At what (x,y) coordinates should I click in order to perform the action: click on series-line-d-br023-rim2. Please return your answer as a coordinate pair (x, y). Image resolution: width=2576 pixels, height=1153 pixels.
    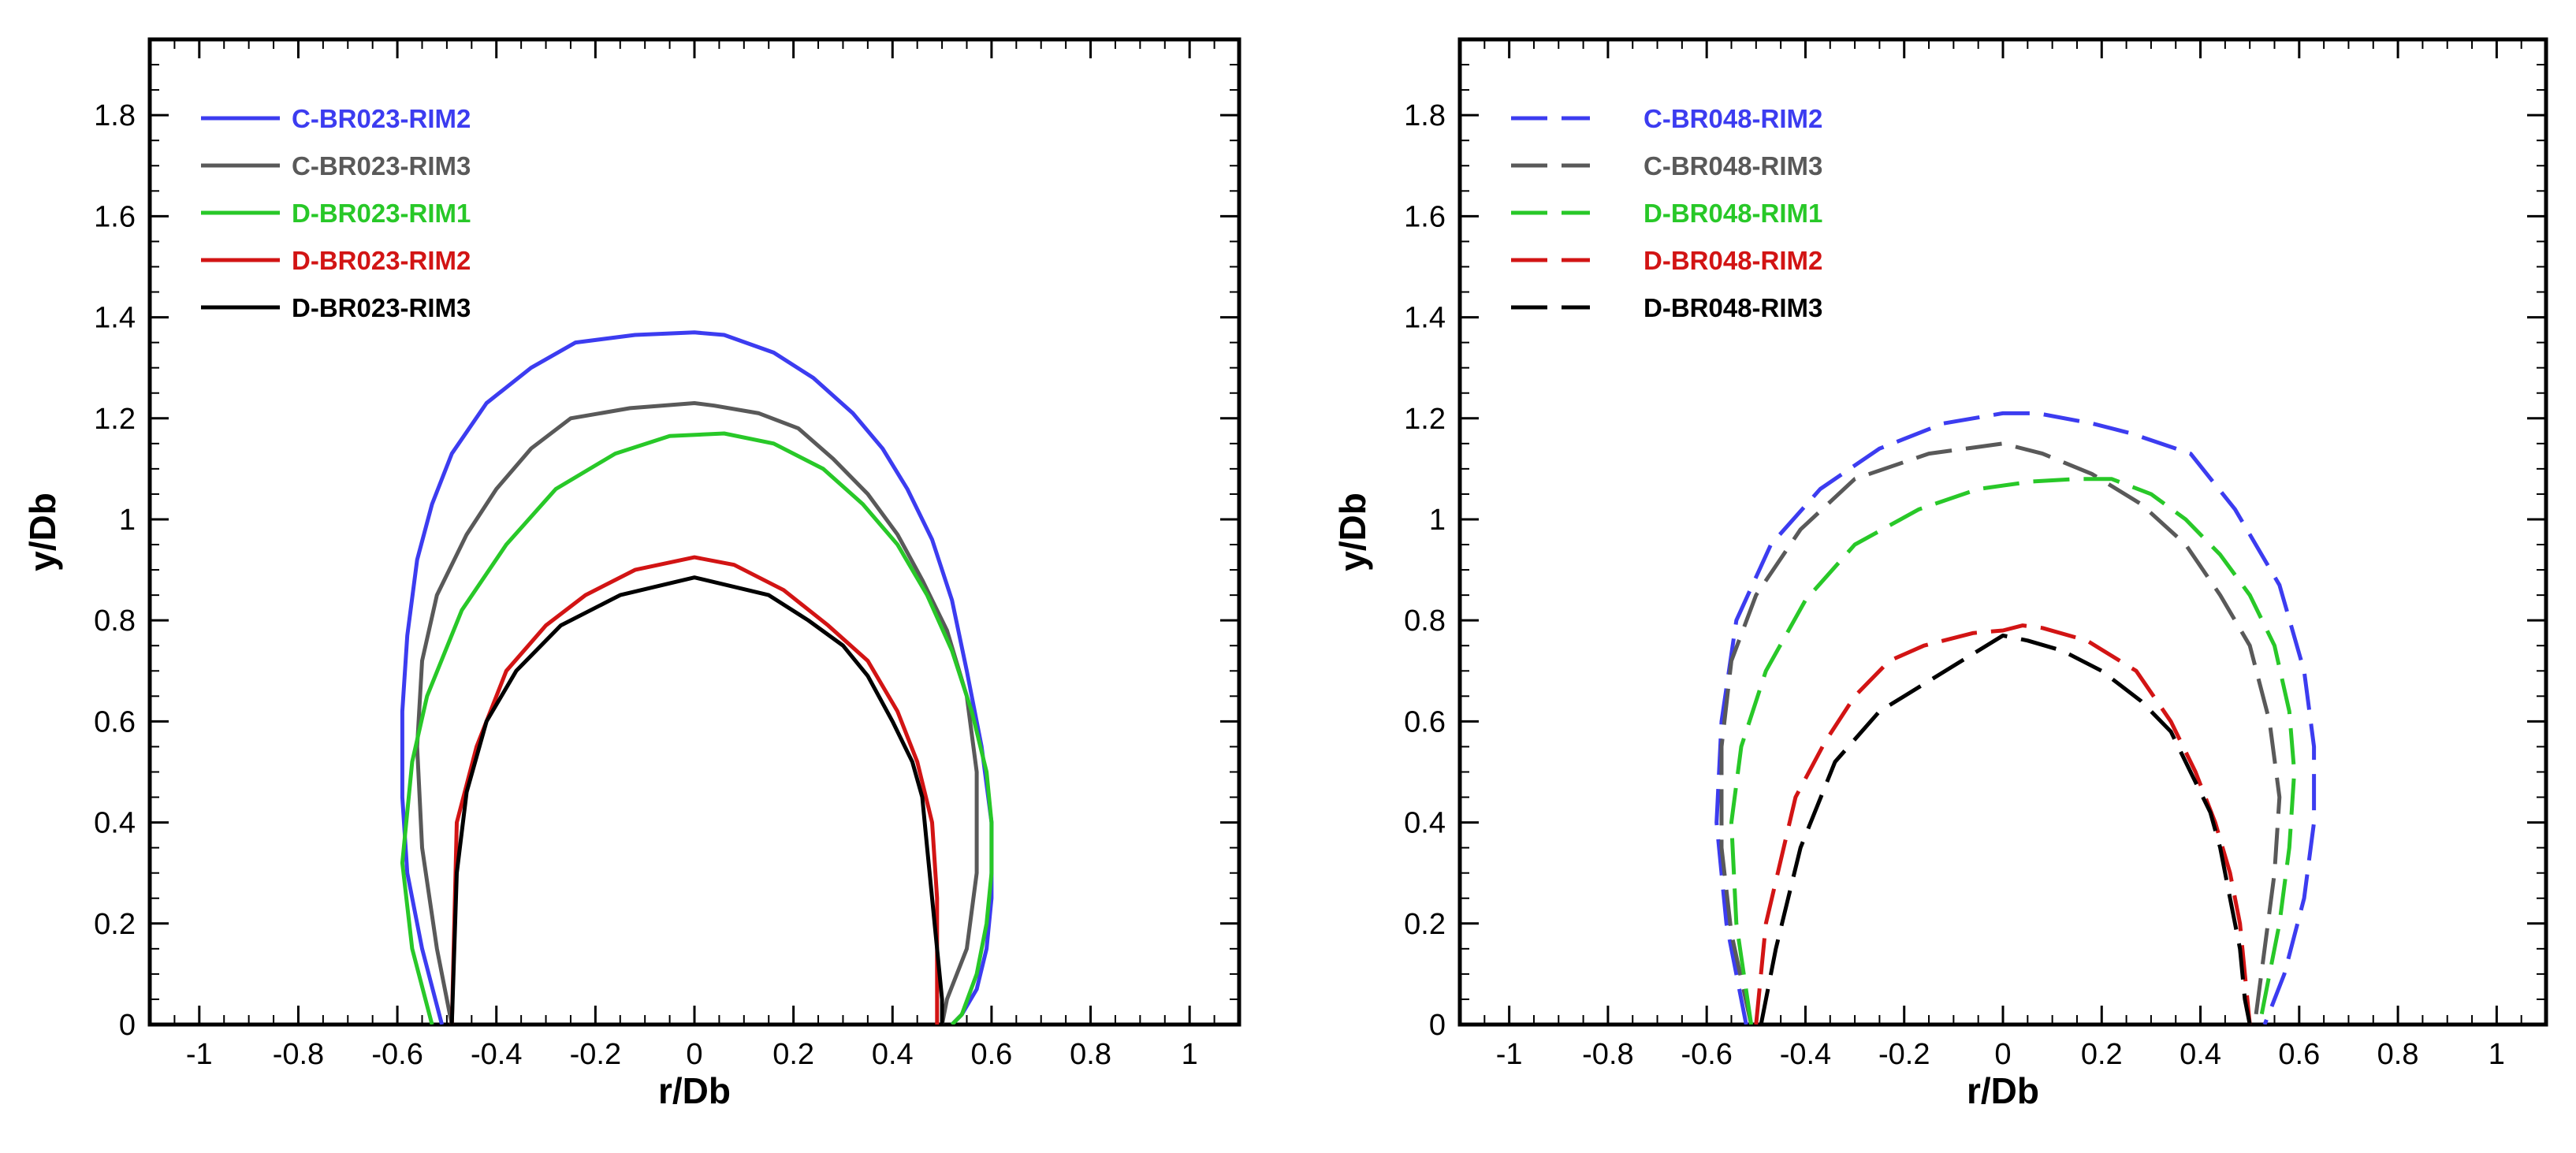
    Looking at the image, I should click on (694, 790).